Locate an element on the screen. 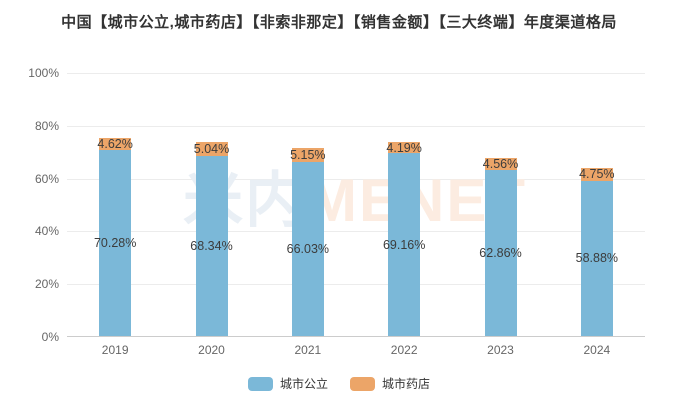 Image resolution: width=678 pixels, height=400 pixels. bar-city-public-hospital-2020 is located at coordinates (211, 245).